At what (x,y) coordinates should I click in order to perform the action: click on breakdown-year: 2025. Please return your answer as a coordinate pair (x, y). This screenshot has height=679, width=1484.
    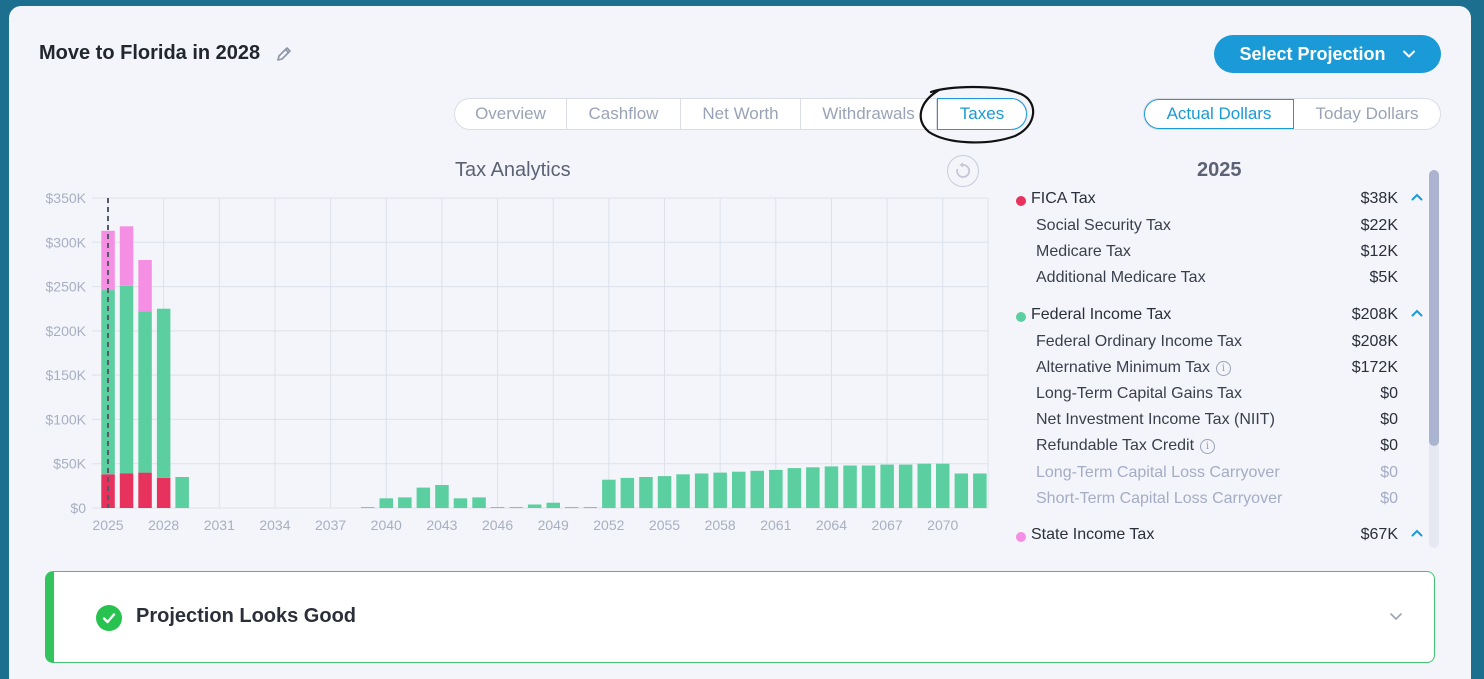
    Looking at the image, I should click on (1219, 170).